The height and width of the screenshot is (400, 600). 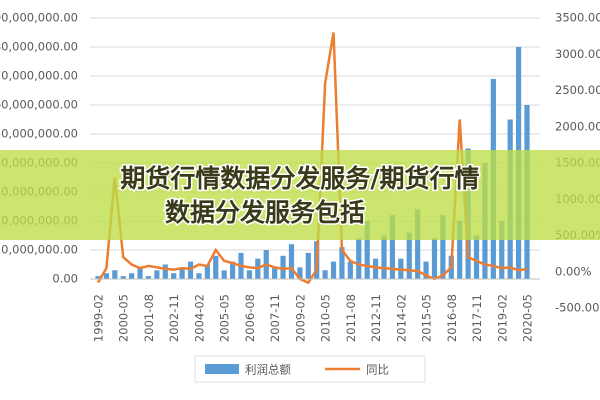 I want to click on y-tick-label: 60,000,000.00, so click(x=39, y=105).